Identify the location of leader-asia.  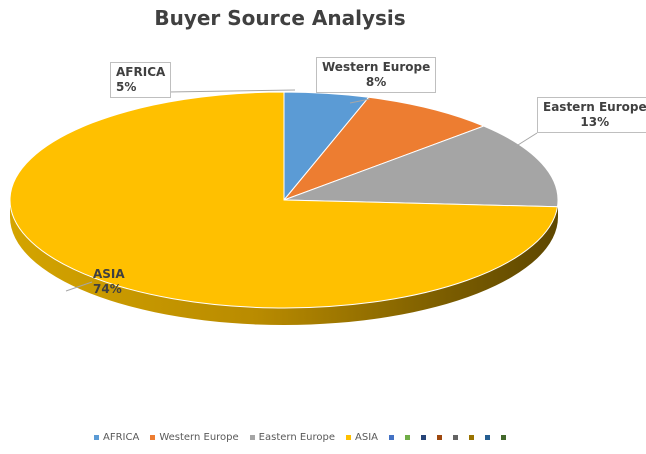
(79, 286).